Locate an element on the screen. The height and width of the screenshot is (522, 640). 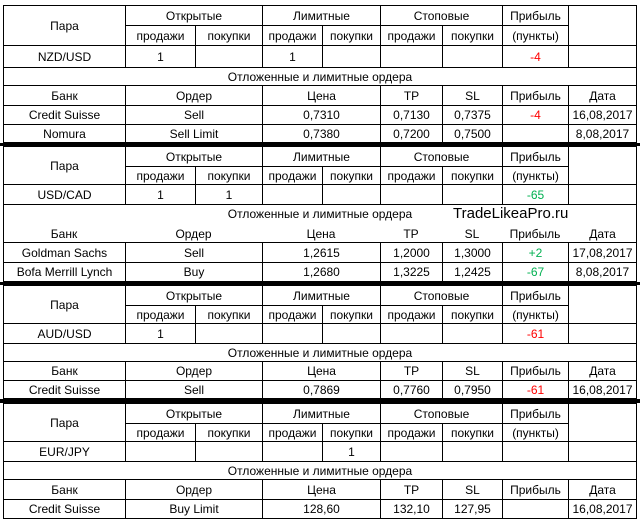
order-sl: 0,7500 is located at coordinates (472, 133).